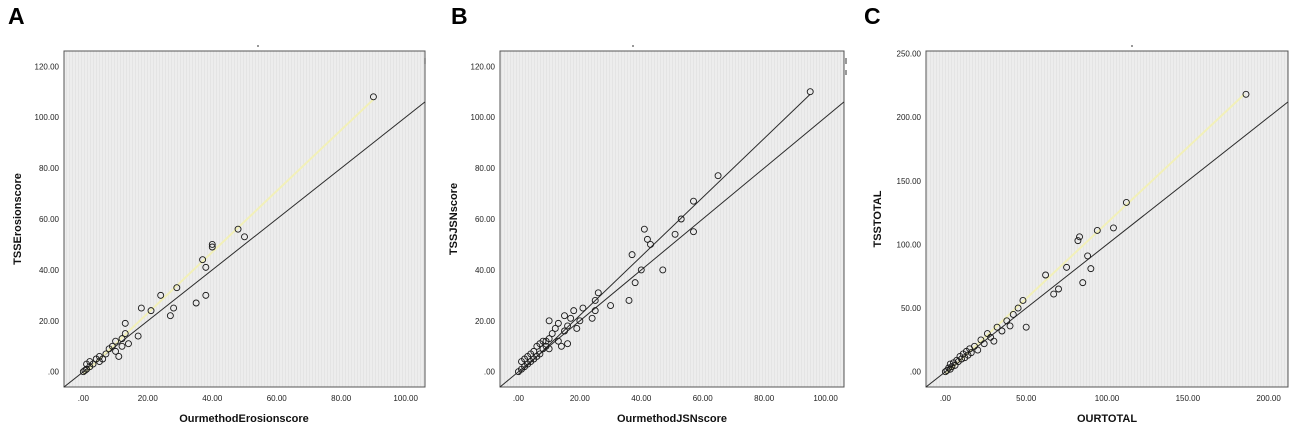  I want to click on y-tick-label: 250.00, so click(909, 54).